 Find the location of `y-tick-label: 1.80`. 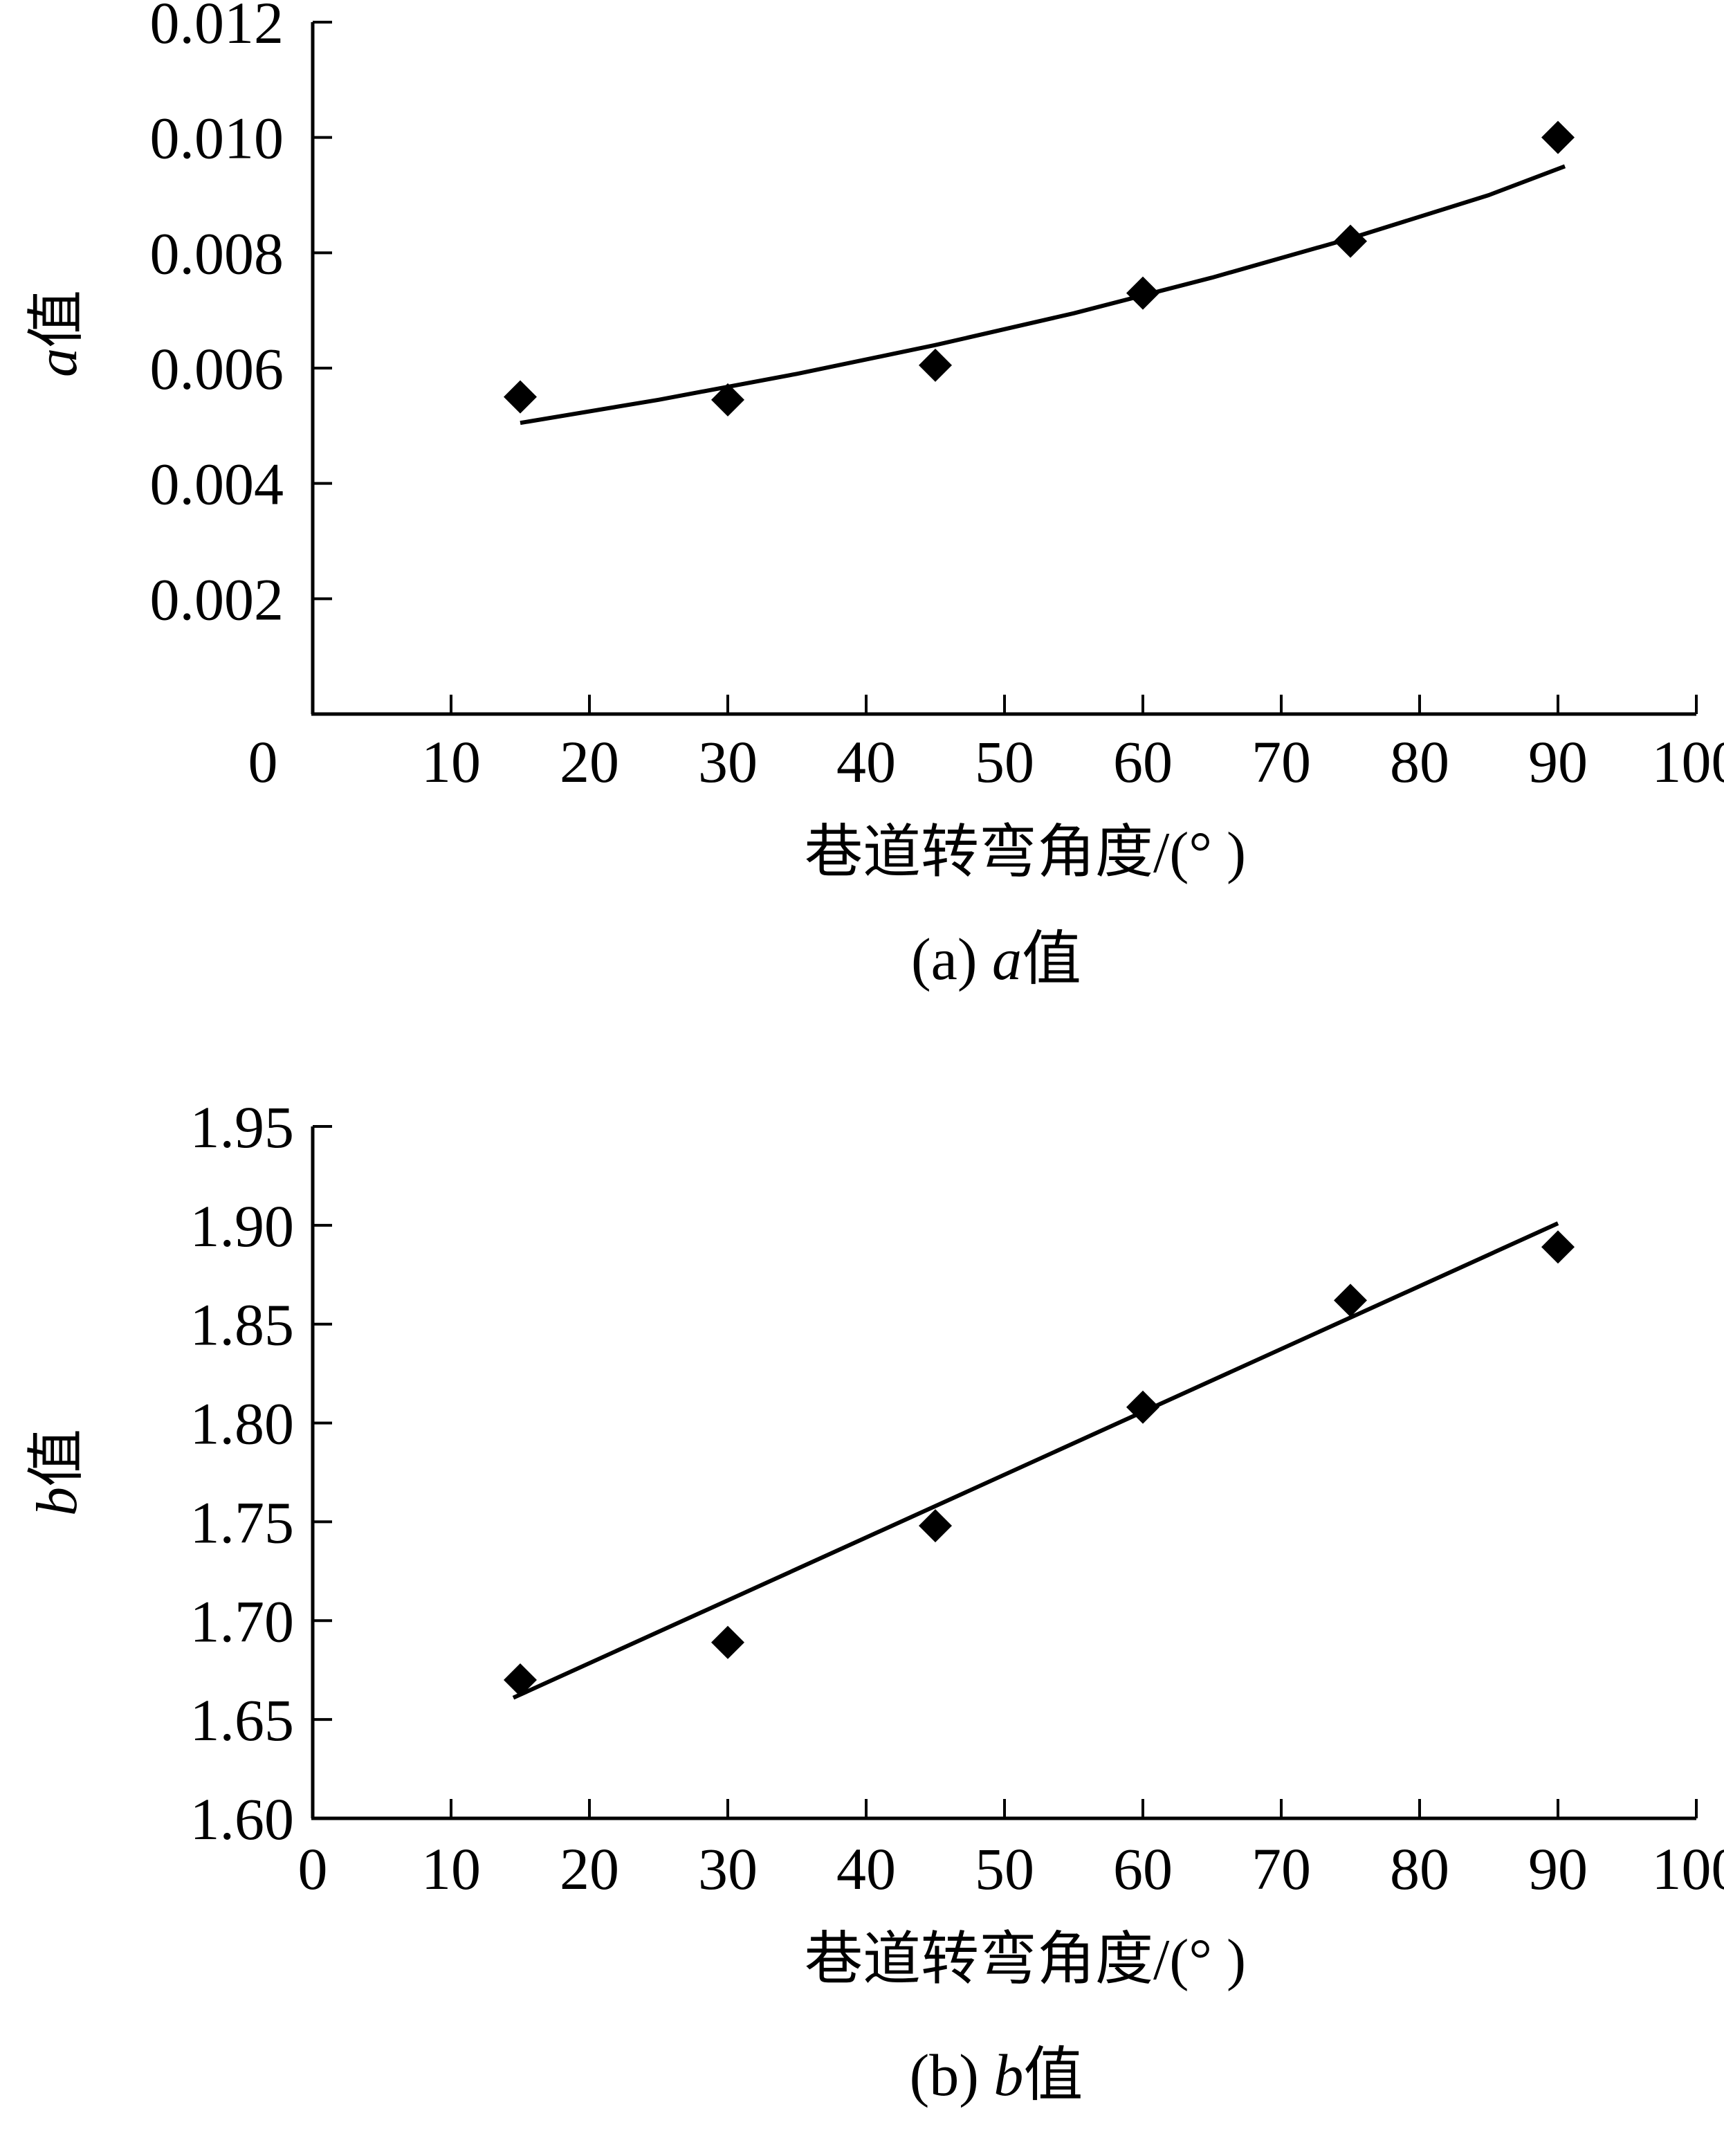

y-tick-label: 1.80 is located at coordinates (242, 1424).